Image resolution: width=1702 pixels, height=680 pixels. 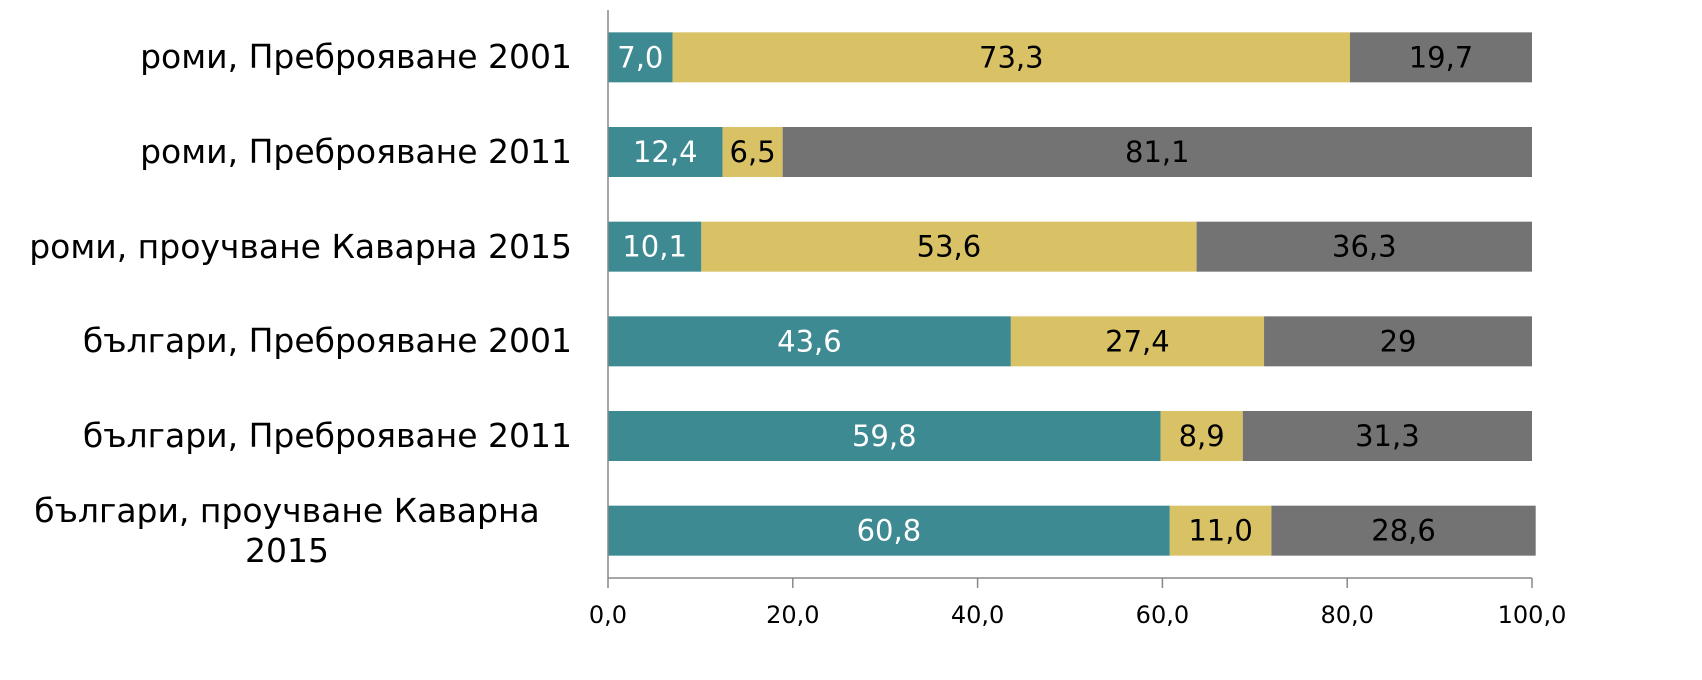 What do you see at coordinates (287, 530) in the screenshot?
I see `category-label: българи, проучване Каварна 2015` at bounding box center [287, 530].